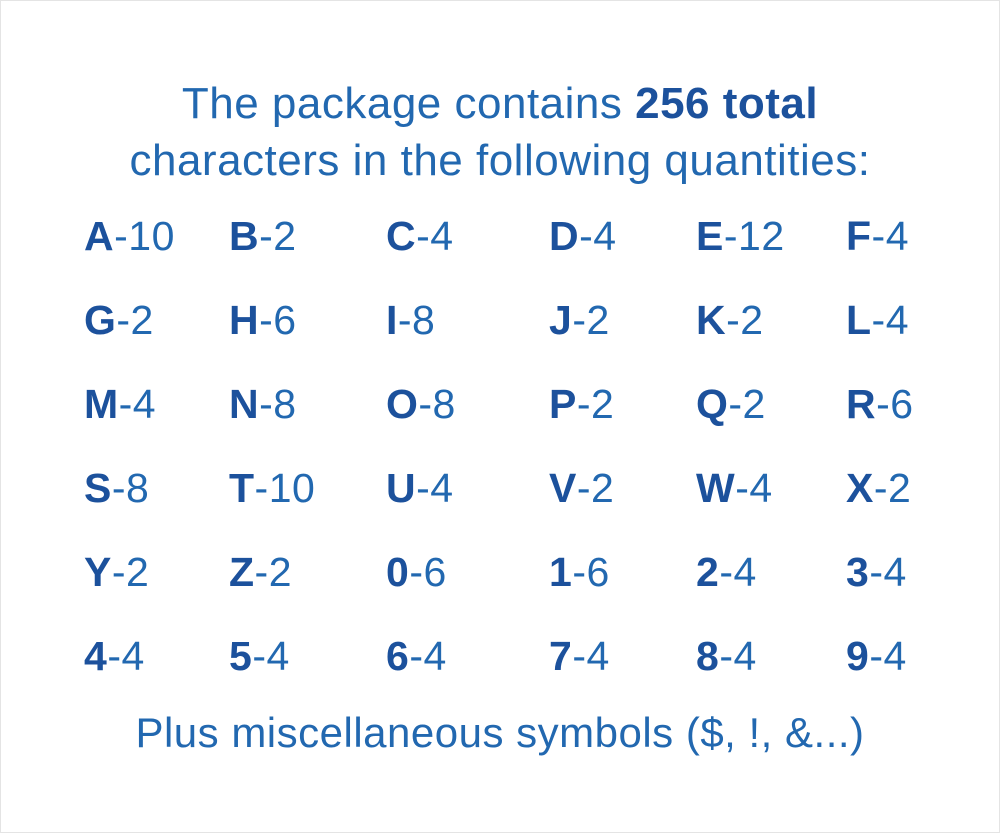 This screenshot has height=833, width=1000. I want to click on quantity-cell: 0-6, so click(416, 572).